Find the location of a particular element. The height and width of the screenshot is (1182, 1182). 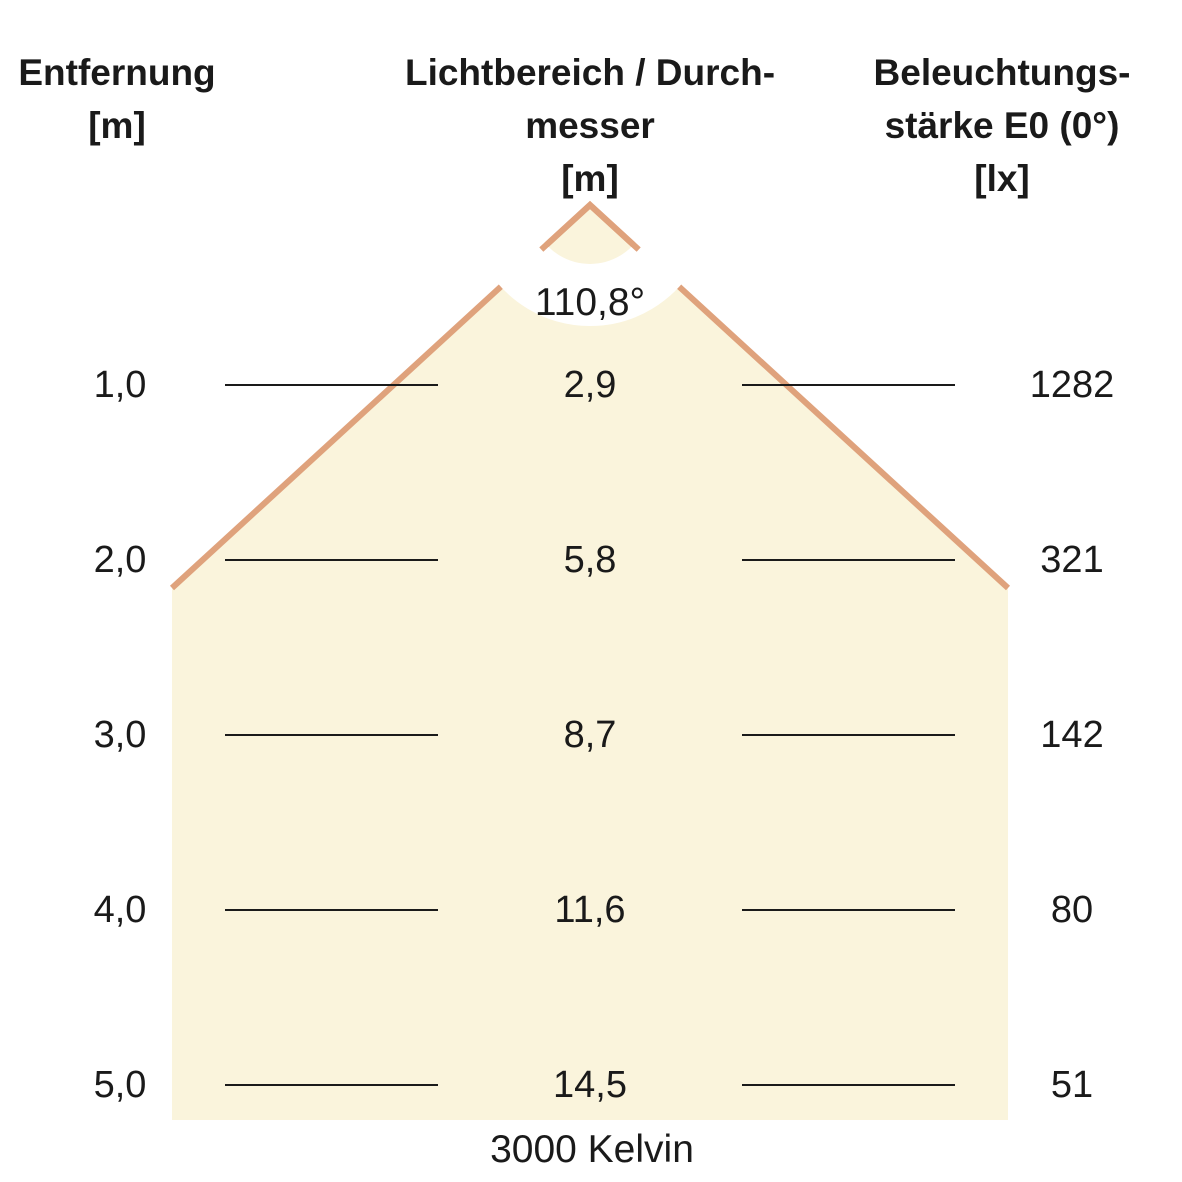

header-line: Lichtbereich / Durch- is located at coordinates (590, 72).